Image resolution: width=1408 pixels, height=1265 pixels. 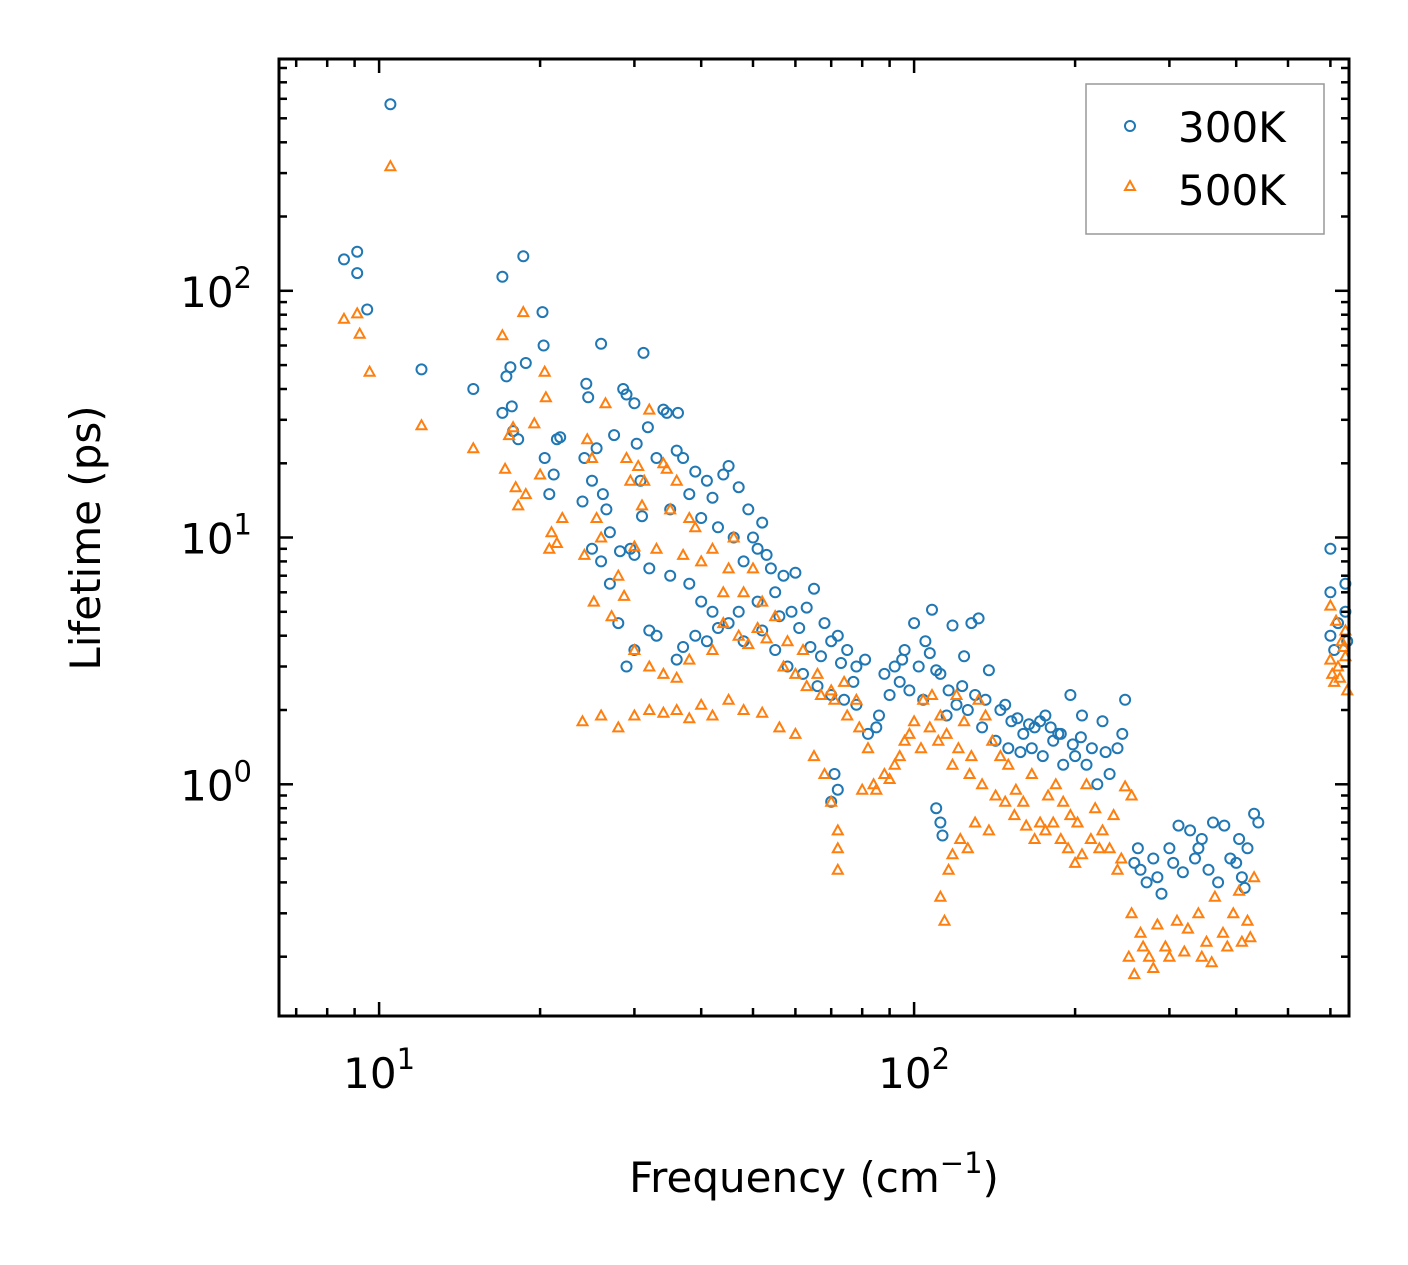 I want to click on legend: 300K 500K, so click(x=1205, y=159).